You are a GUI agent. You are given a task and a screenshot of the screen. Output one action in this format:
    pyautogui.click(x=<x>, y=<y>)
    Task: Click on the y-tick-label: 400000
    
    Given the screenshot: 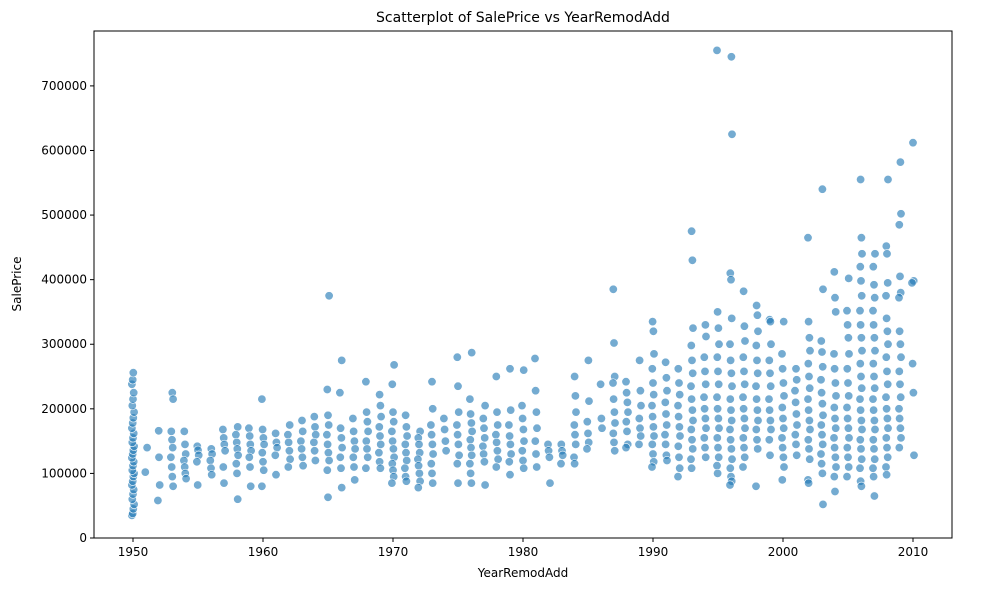 What is the action you would take?
    pyautogui.click(x=64, y=280)
    